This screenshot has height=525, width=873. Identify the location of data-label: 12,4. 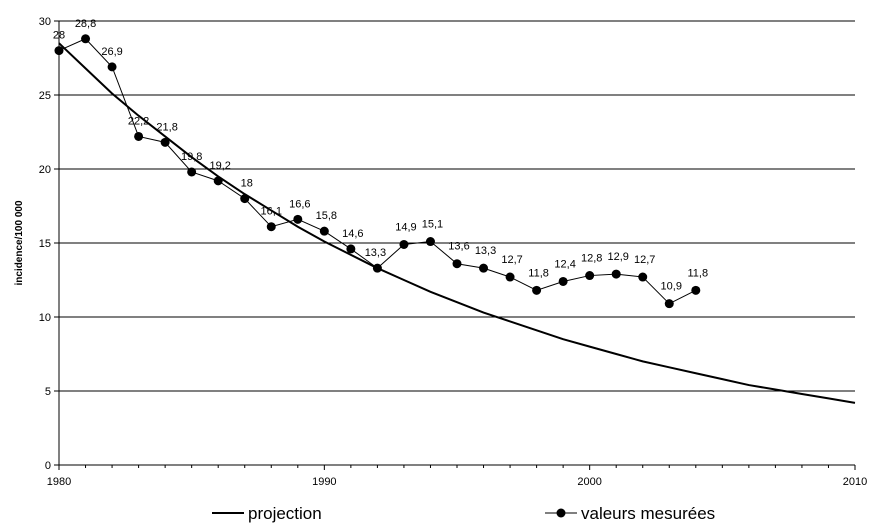
(564, 264).